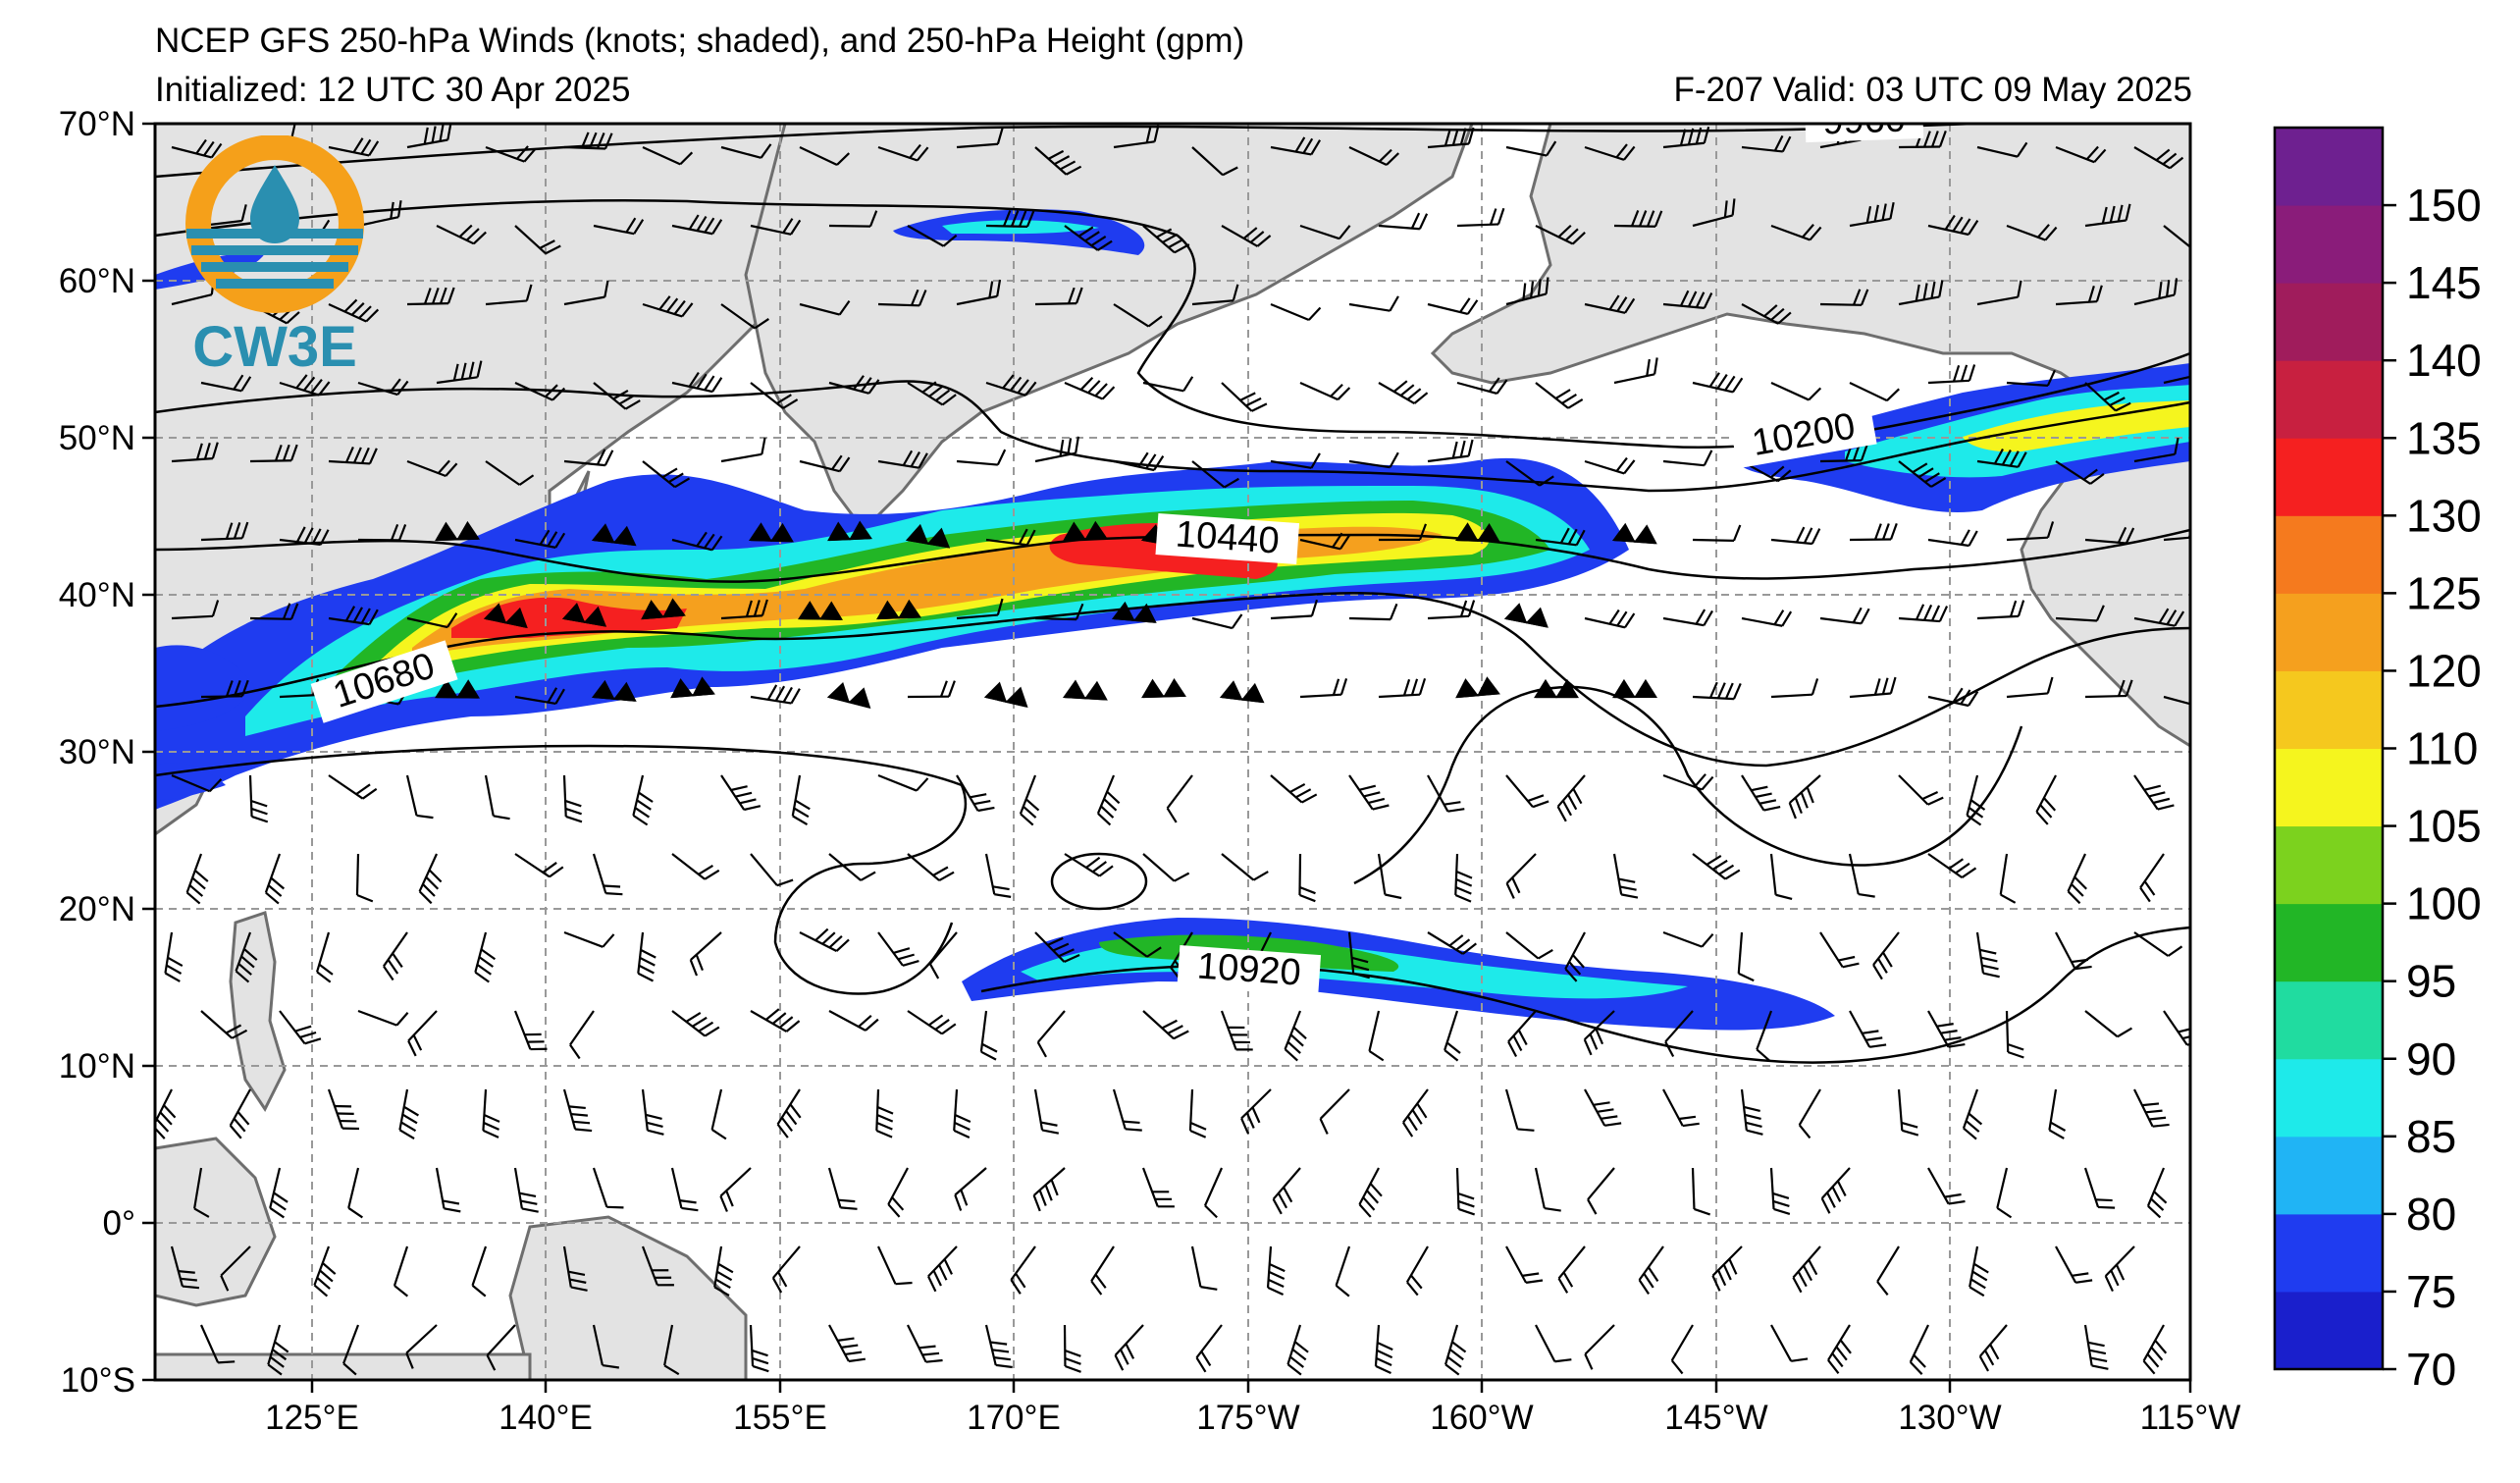 The image size is (2520, 1483). Describe the element at coordinates (2444, 283) in the screenshot. I see `colorbar-tick-label: 145` at that location.